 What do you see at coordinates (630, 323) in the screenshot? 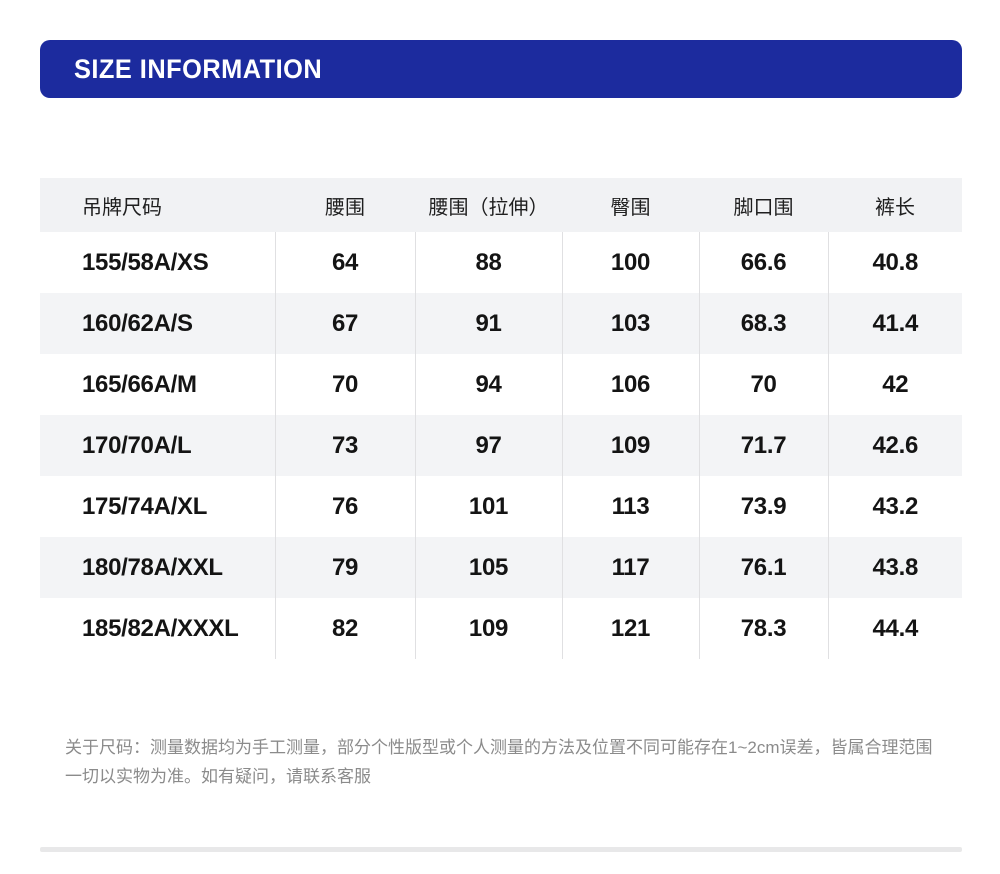
I see `measurement-cell: 103` at bounding box center [630, 323].